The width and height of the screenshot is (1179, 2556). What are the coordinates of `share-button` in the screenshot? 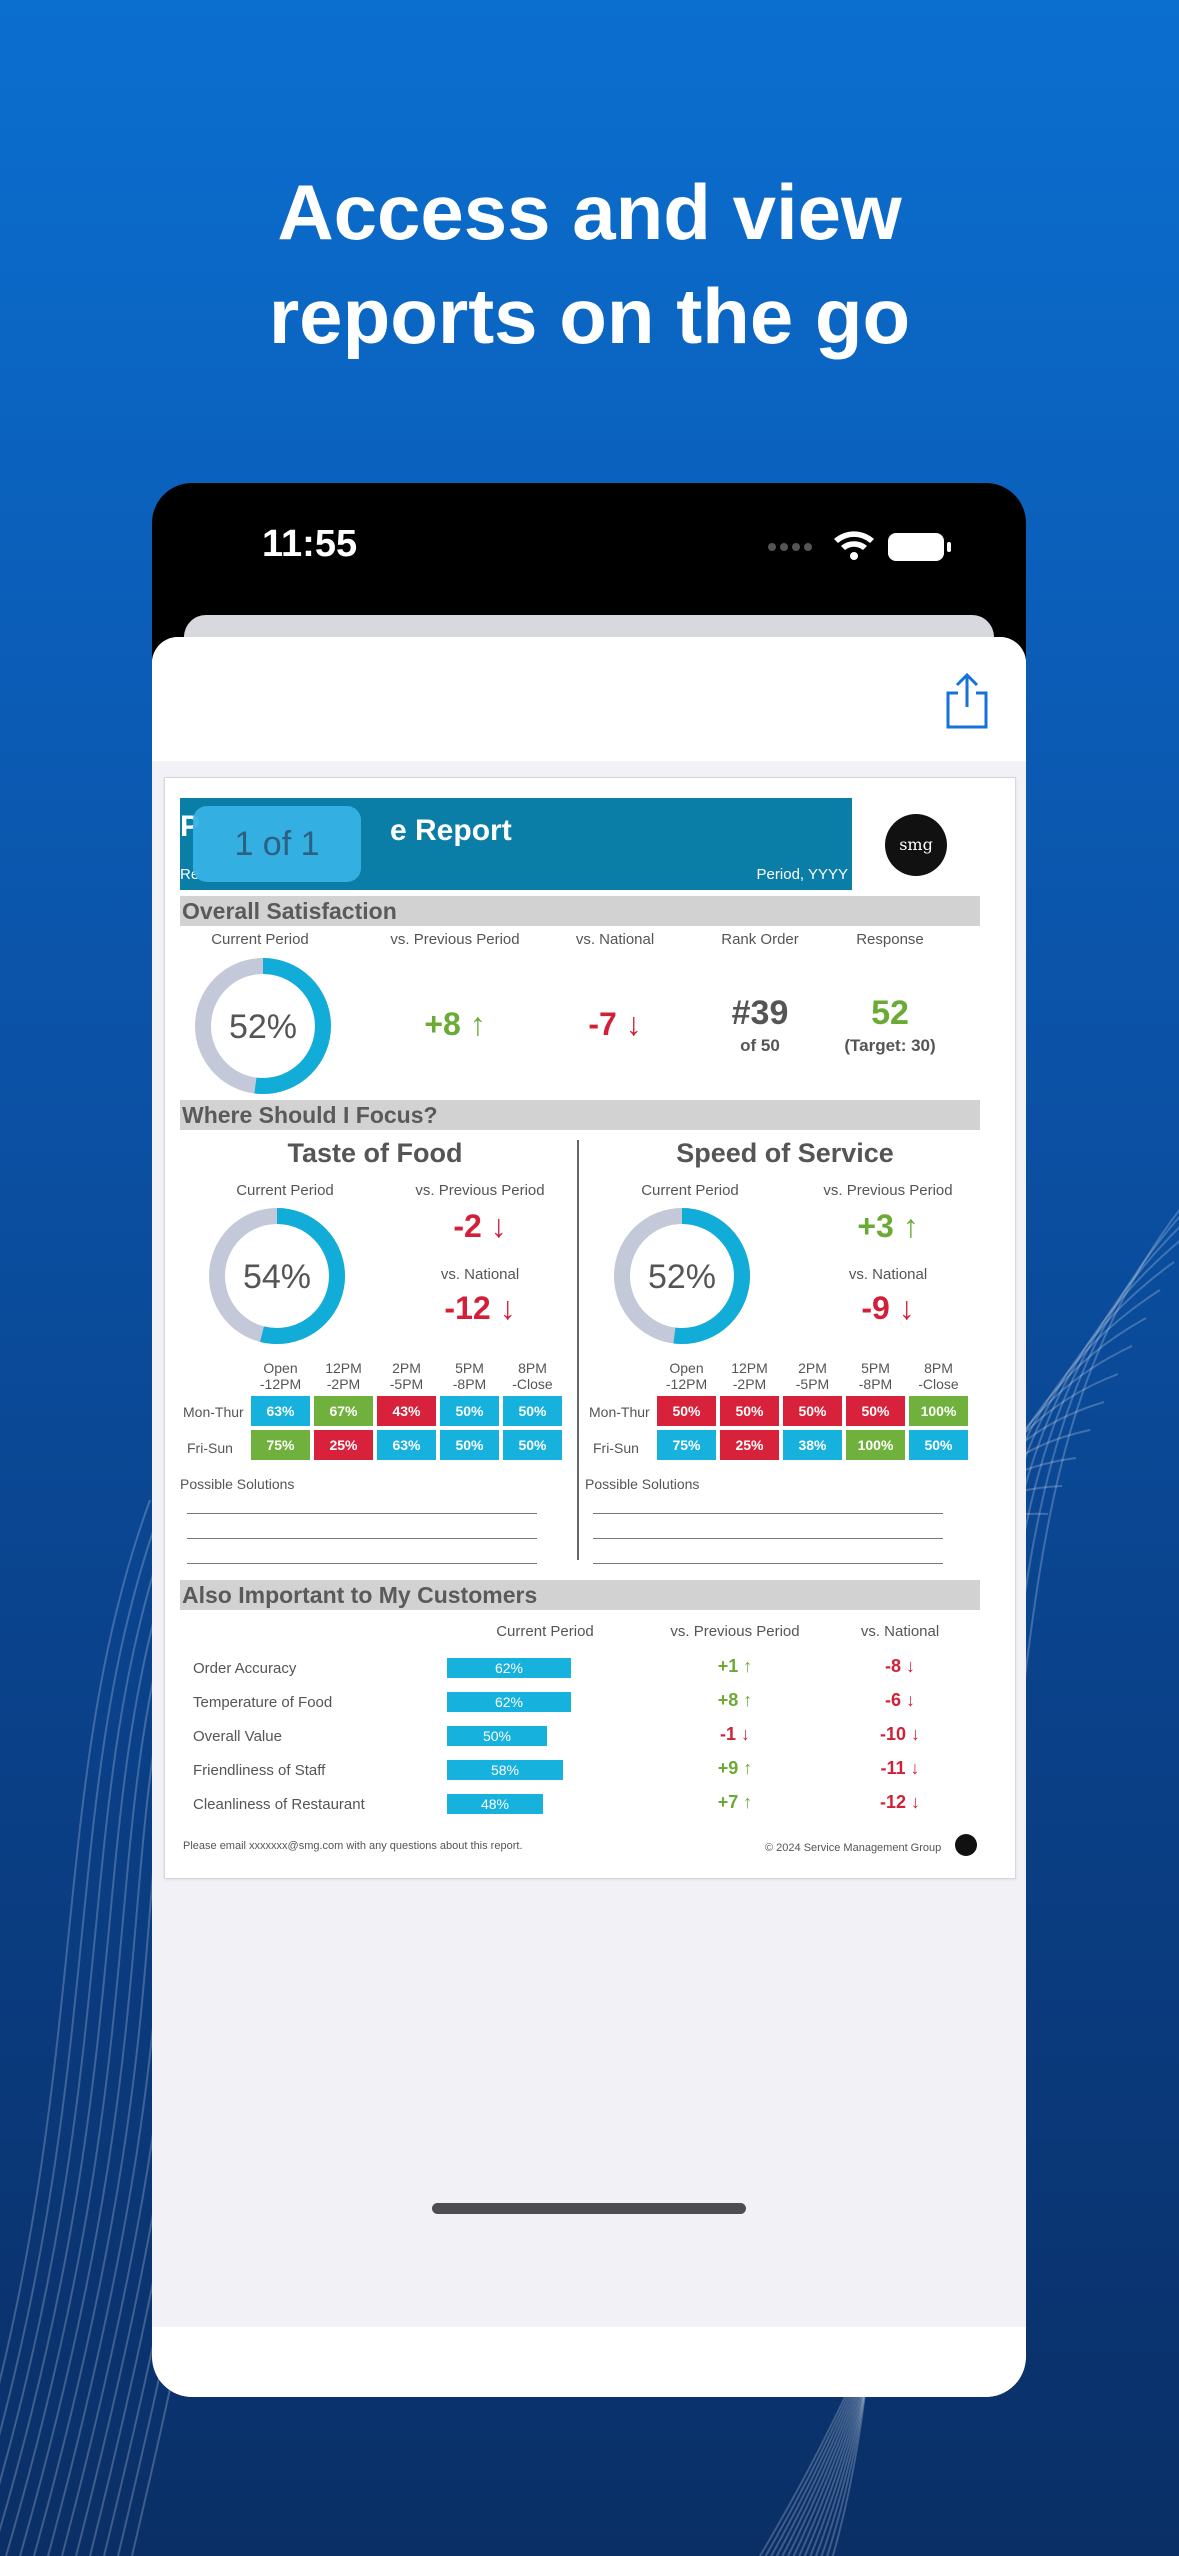 It's located at (967, 701).